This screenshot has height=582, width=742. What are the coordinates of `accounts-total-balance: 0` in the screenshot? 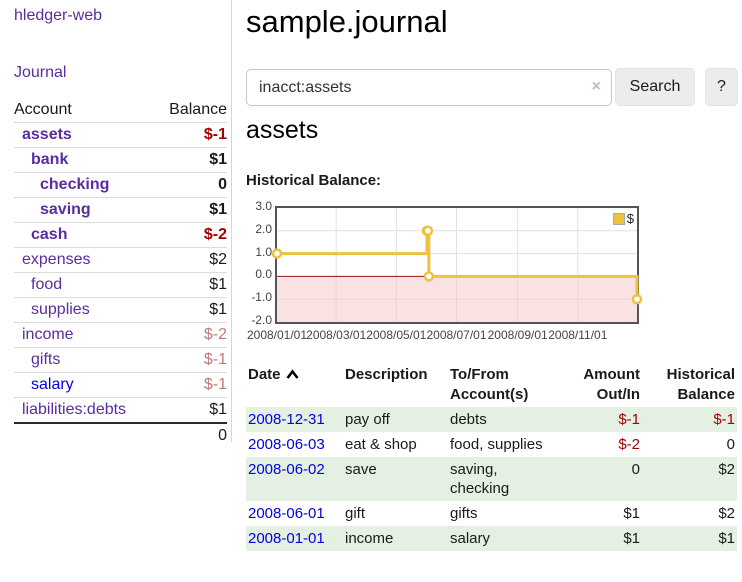 It's located at (222, 435).